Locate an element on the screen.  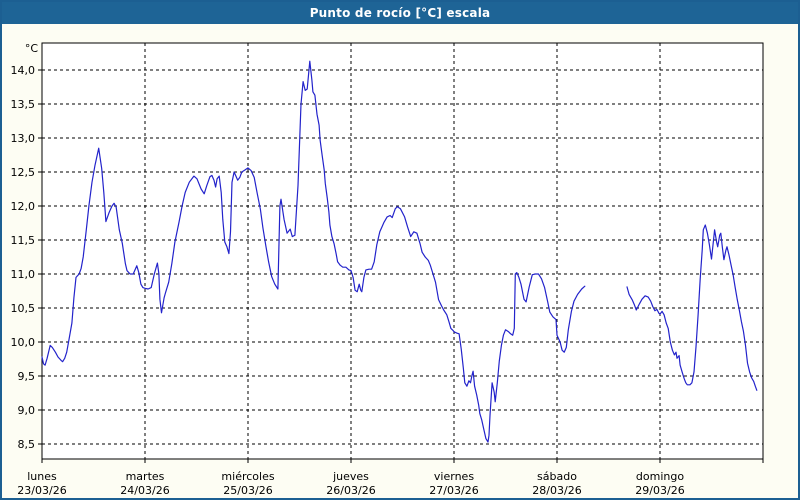
y-tick-label: 10,5 is located at coordinates (23, 308).